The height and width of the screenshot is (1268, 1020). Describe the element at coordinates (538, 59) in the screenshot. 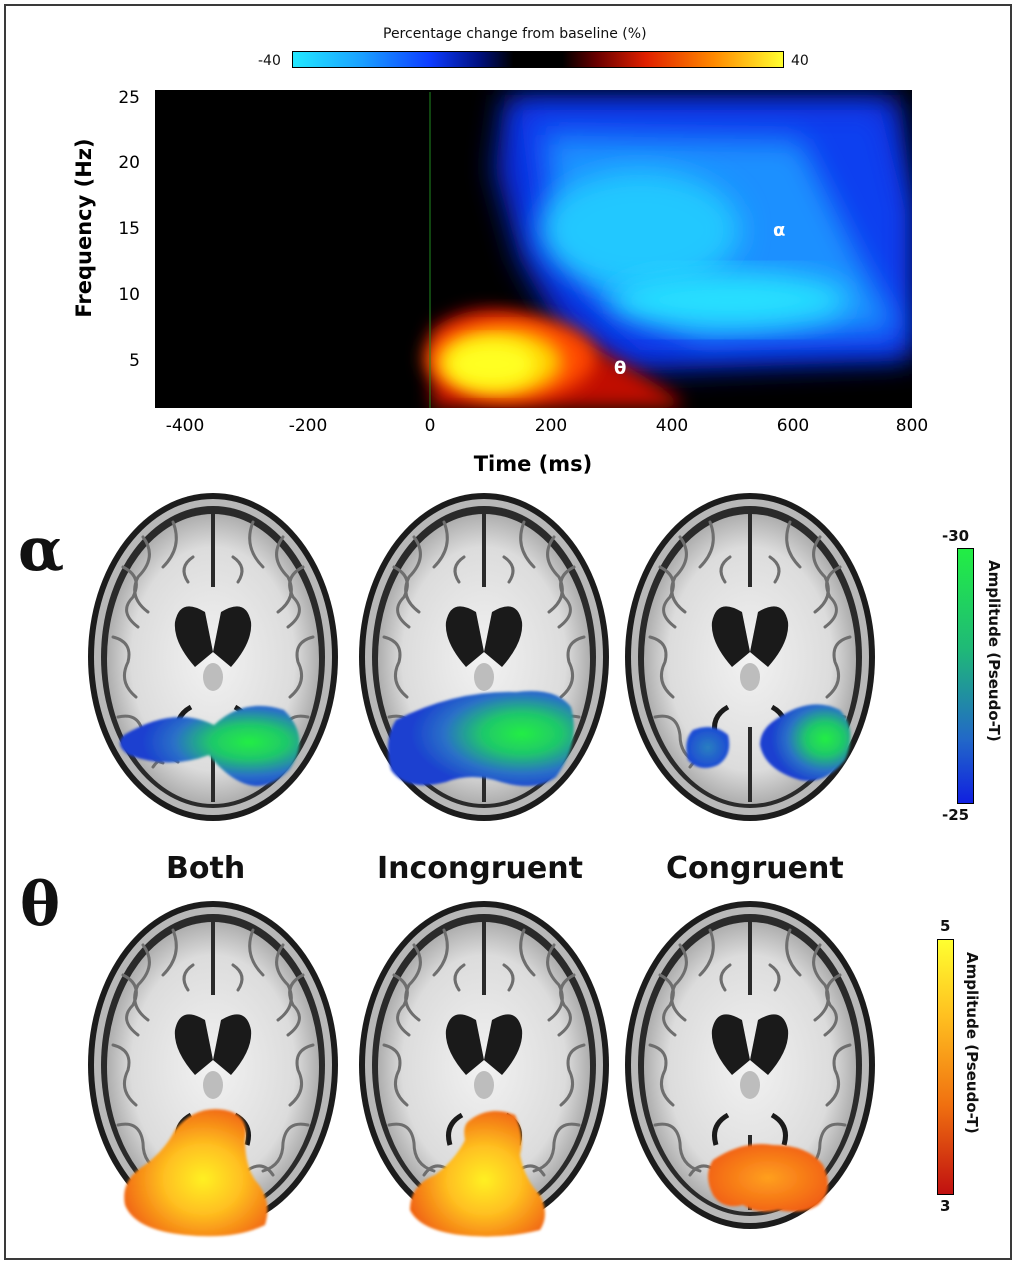

I see `tfr-colorbar` at that location.